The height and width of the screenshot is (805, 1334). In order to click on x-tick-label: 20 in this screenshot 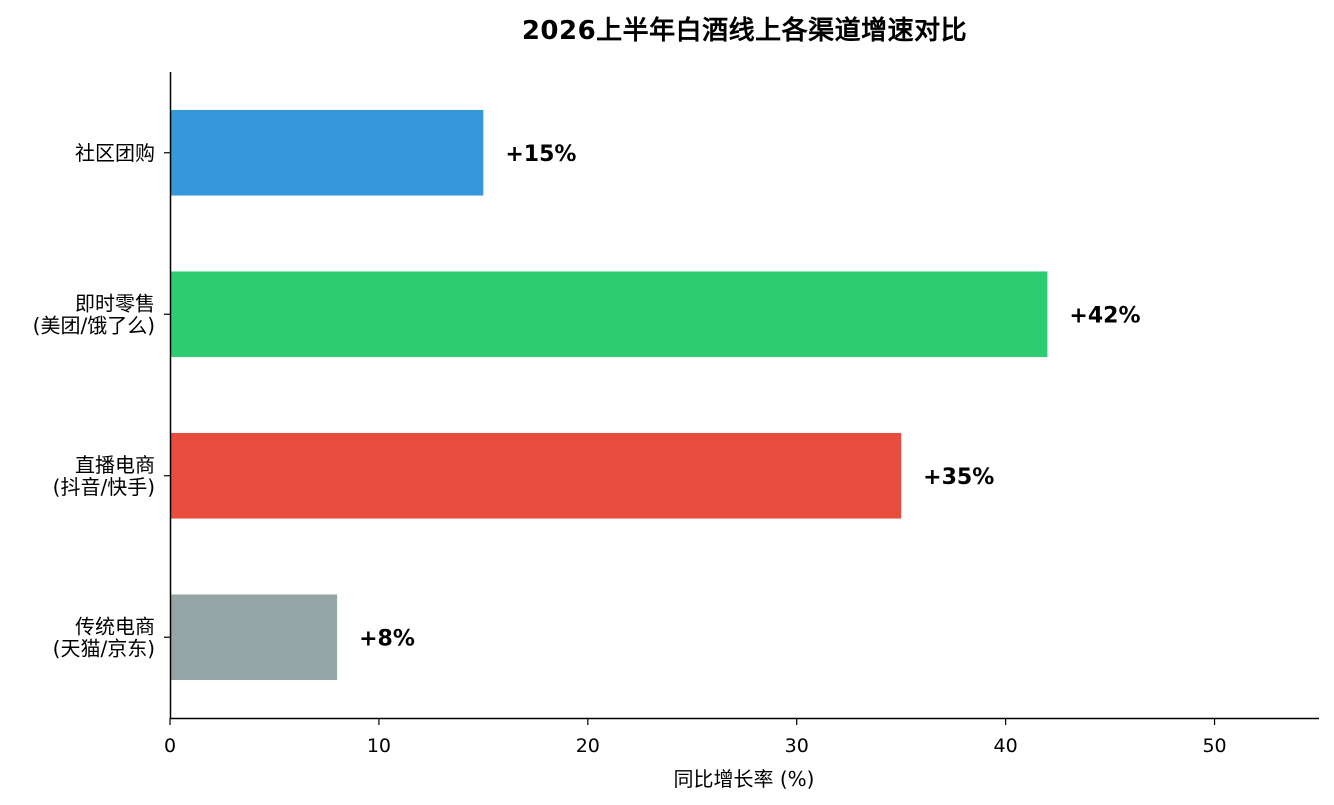, I will do `click(588, 746)`.